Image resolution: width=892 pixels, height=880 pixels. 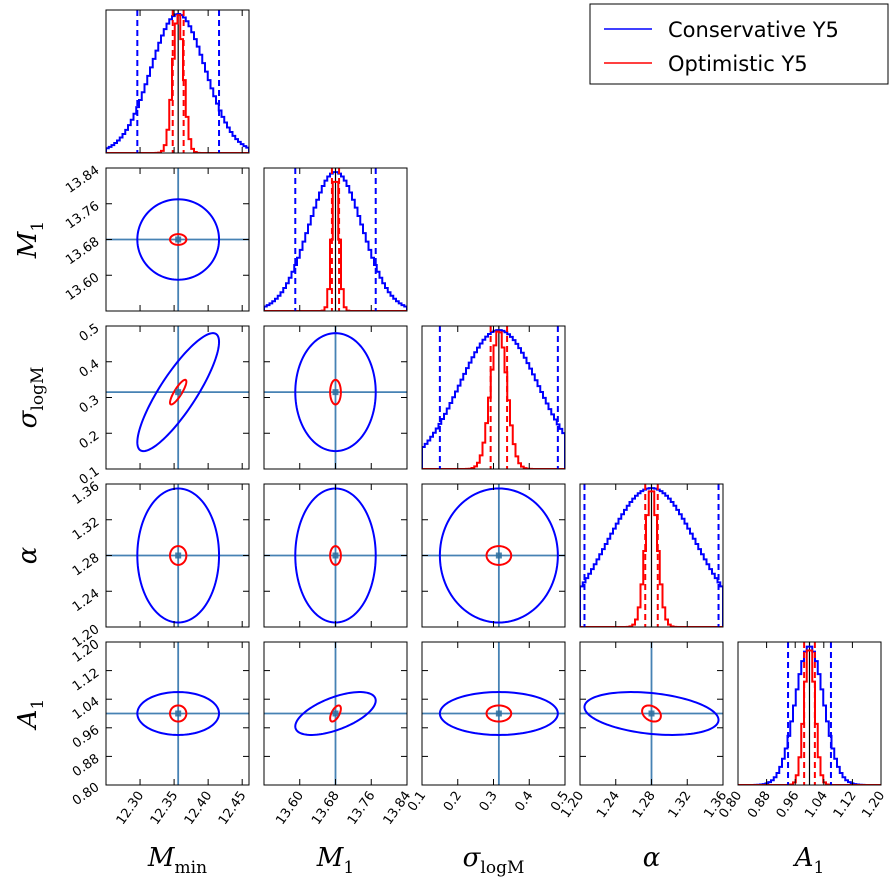 I want to click on x-tick-label: 0.2, so click(x=453, y=802).